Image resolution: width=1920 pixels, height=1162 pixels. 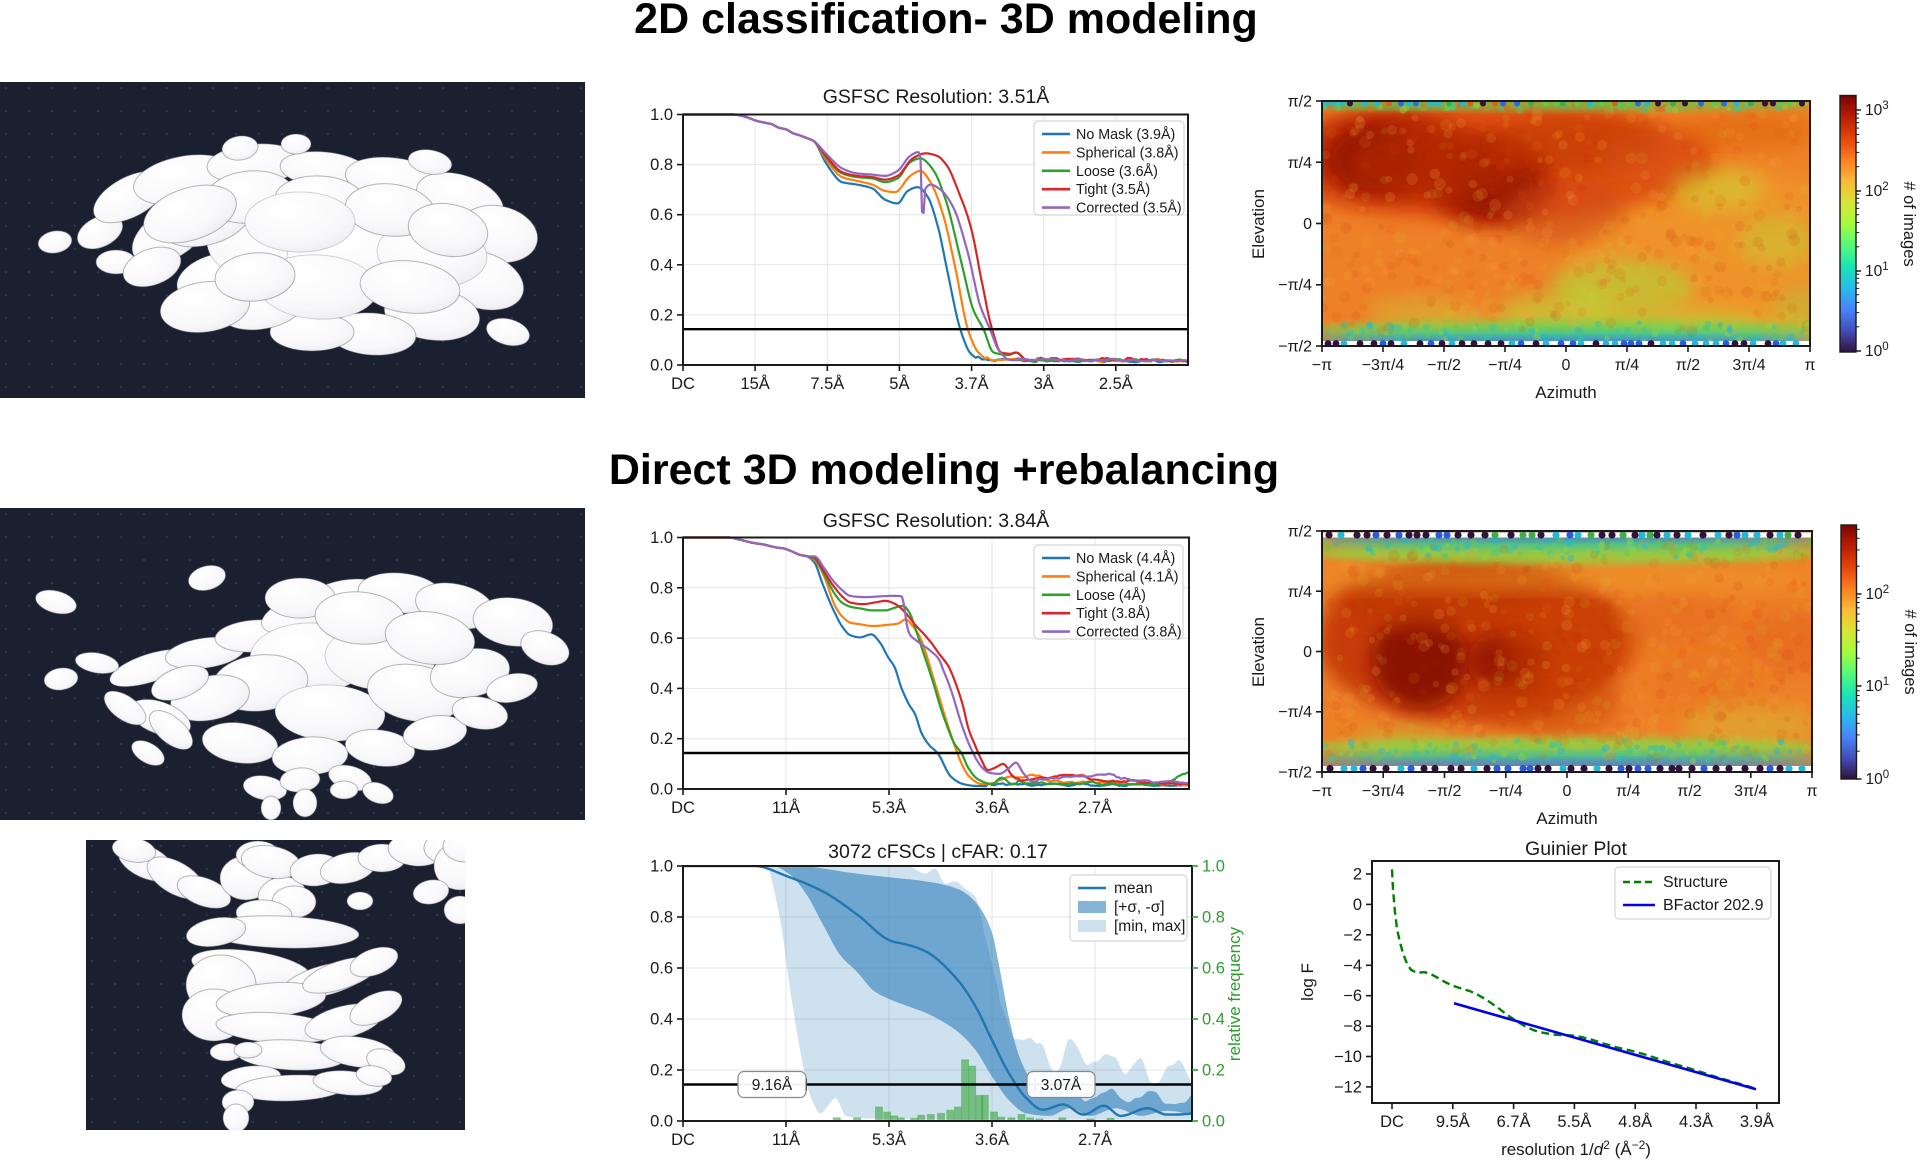 I want to click on svg-text: relative frequency, so click(x=1234, y=993).